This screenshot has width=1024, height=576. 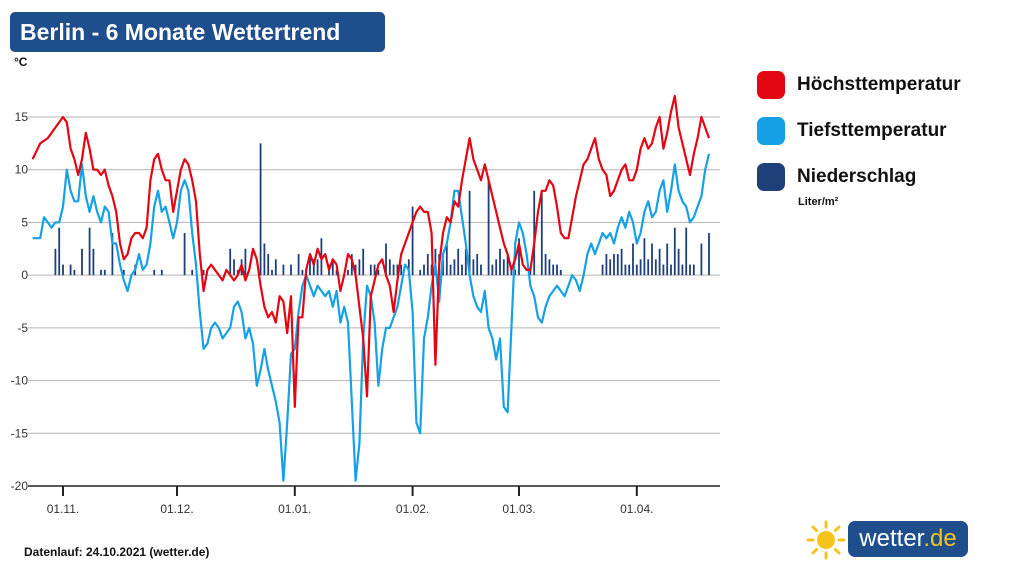 I want to click on y-axis-ticks: -20 -15 -10 -5 0 5 10 15, so click(x=20, y=301).